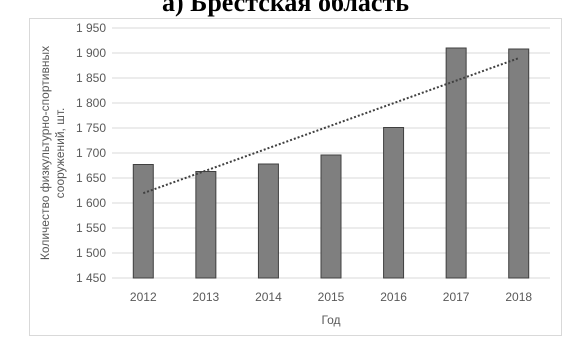 The height and width of the screenshot is (340, 571). I want to click on x-axis-ticks: 2012 2013 2014 2015 2016 2017 2018, so click(331, 297).